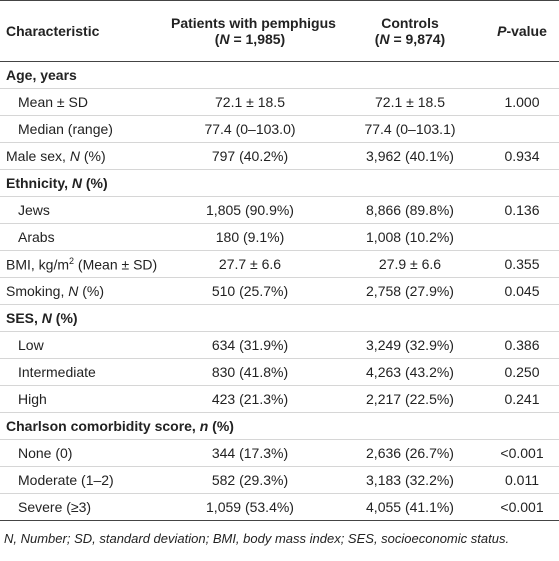  What do you see at coordinates (250, 372) in the screenshot?
I see `cell: 830 (41.8%)` at bounding box center [250, 372].